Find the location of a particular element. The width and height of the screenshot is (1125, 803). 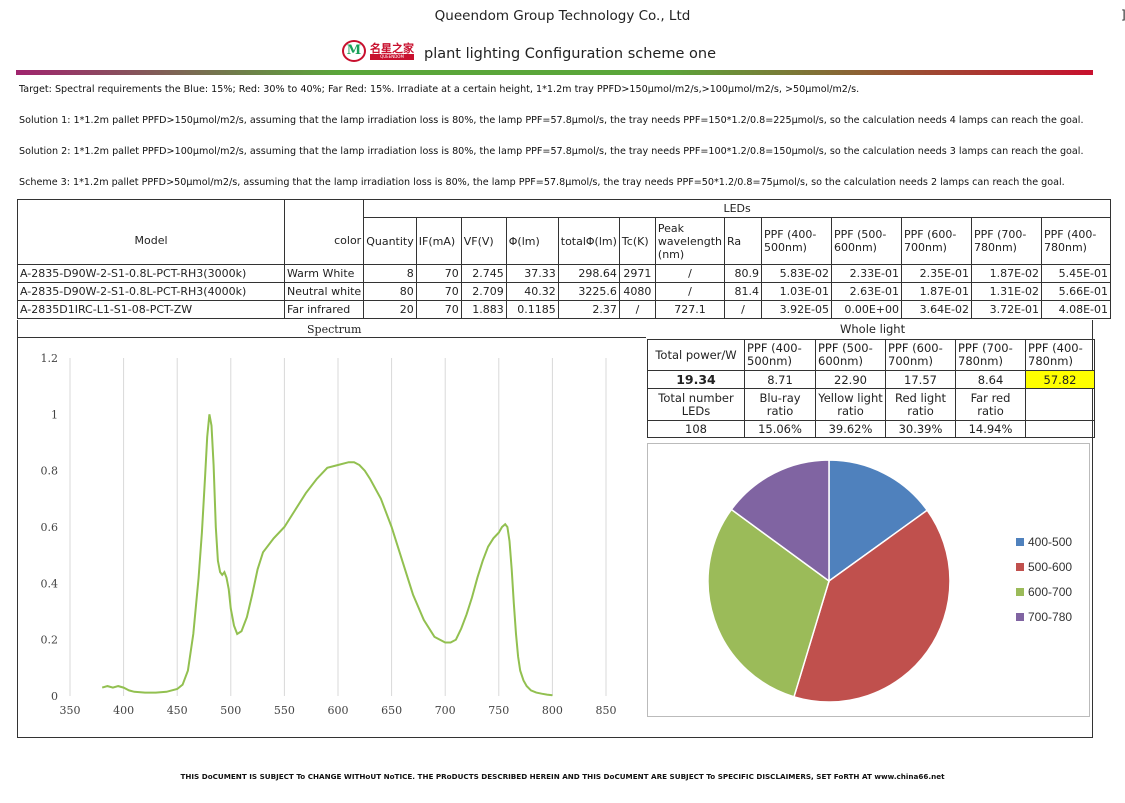

cell-vf: 2.745 is located at coordinates (483, 273).